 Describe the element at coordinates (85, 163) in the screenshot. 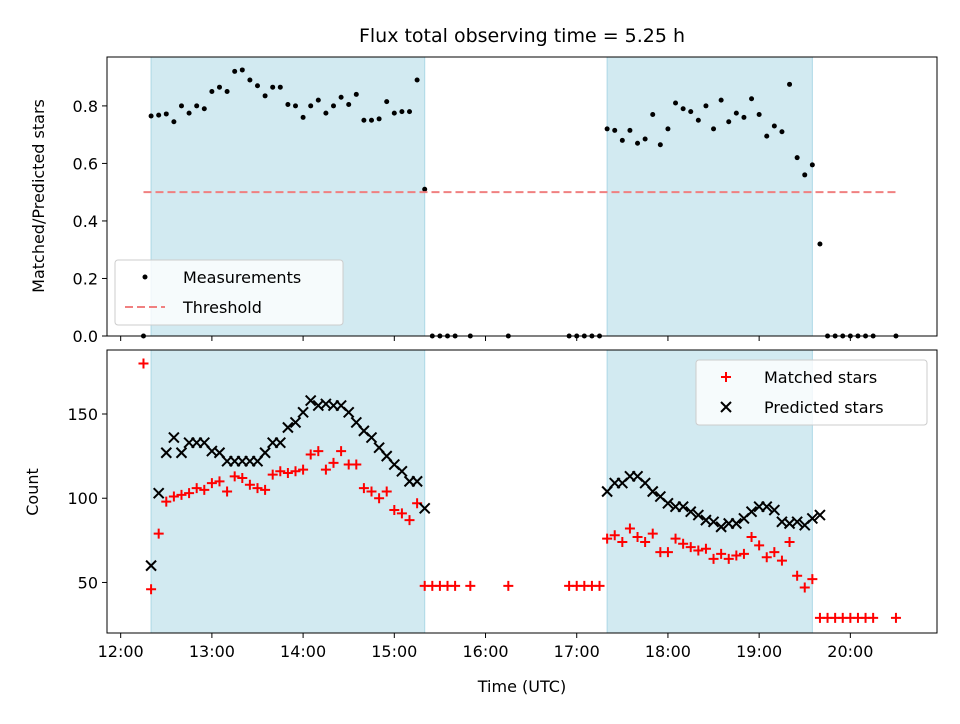

I see `y-tick-label: 0.6` at that location.